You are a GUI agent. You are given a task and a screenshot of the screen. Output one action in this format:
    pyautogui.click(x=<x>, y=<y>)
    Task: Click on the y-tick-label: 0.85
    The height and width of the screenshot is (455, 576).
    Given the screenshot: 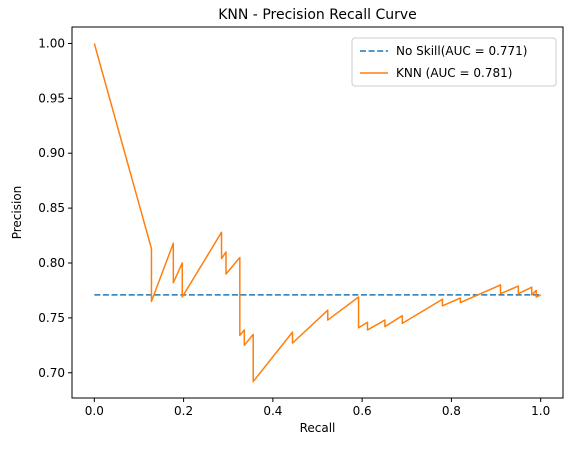 What is the action you would take?
    pyautogui.click(x=51, y=208)
    